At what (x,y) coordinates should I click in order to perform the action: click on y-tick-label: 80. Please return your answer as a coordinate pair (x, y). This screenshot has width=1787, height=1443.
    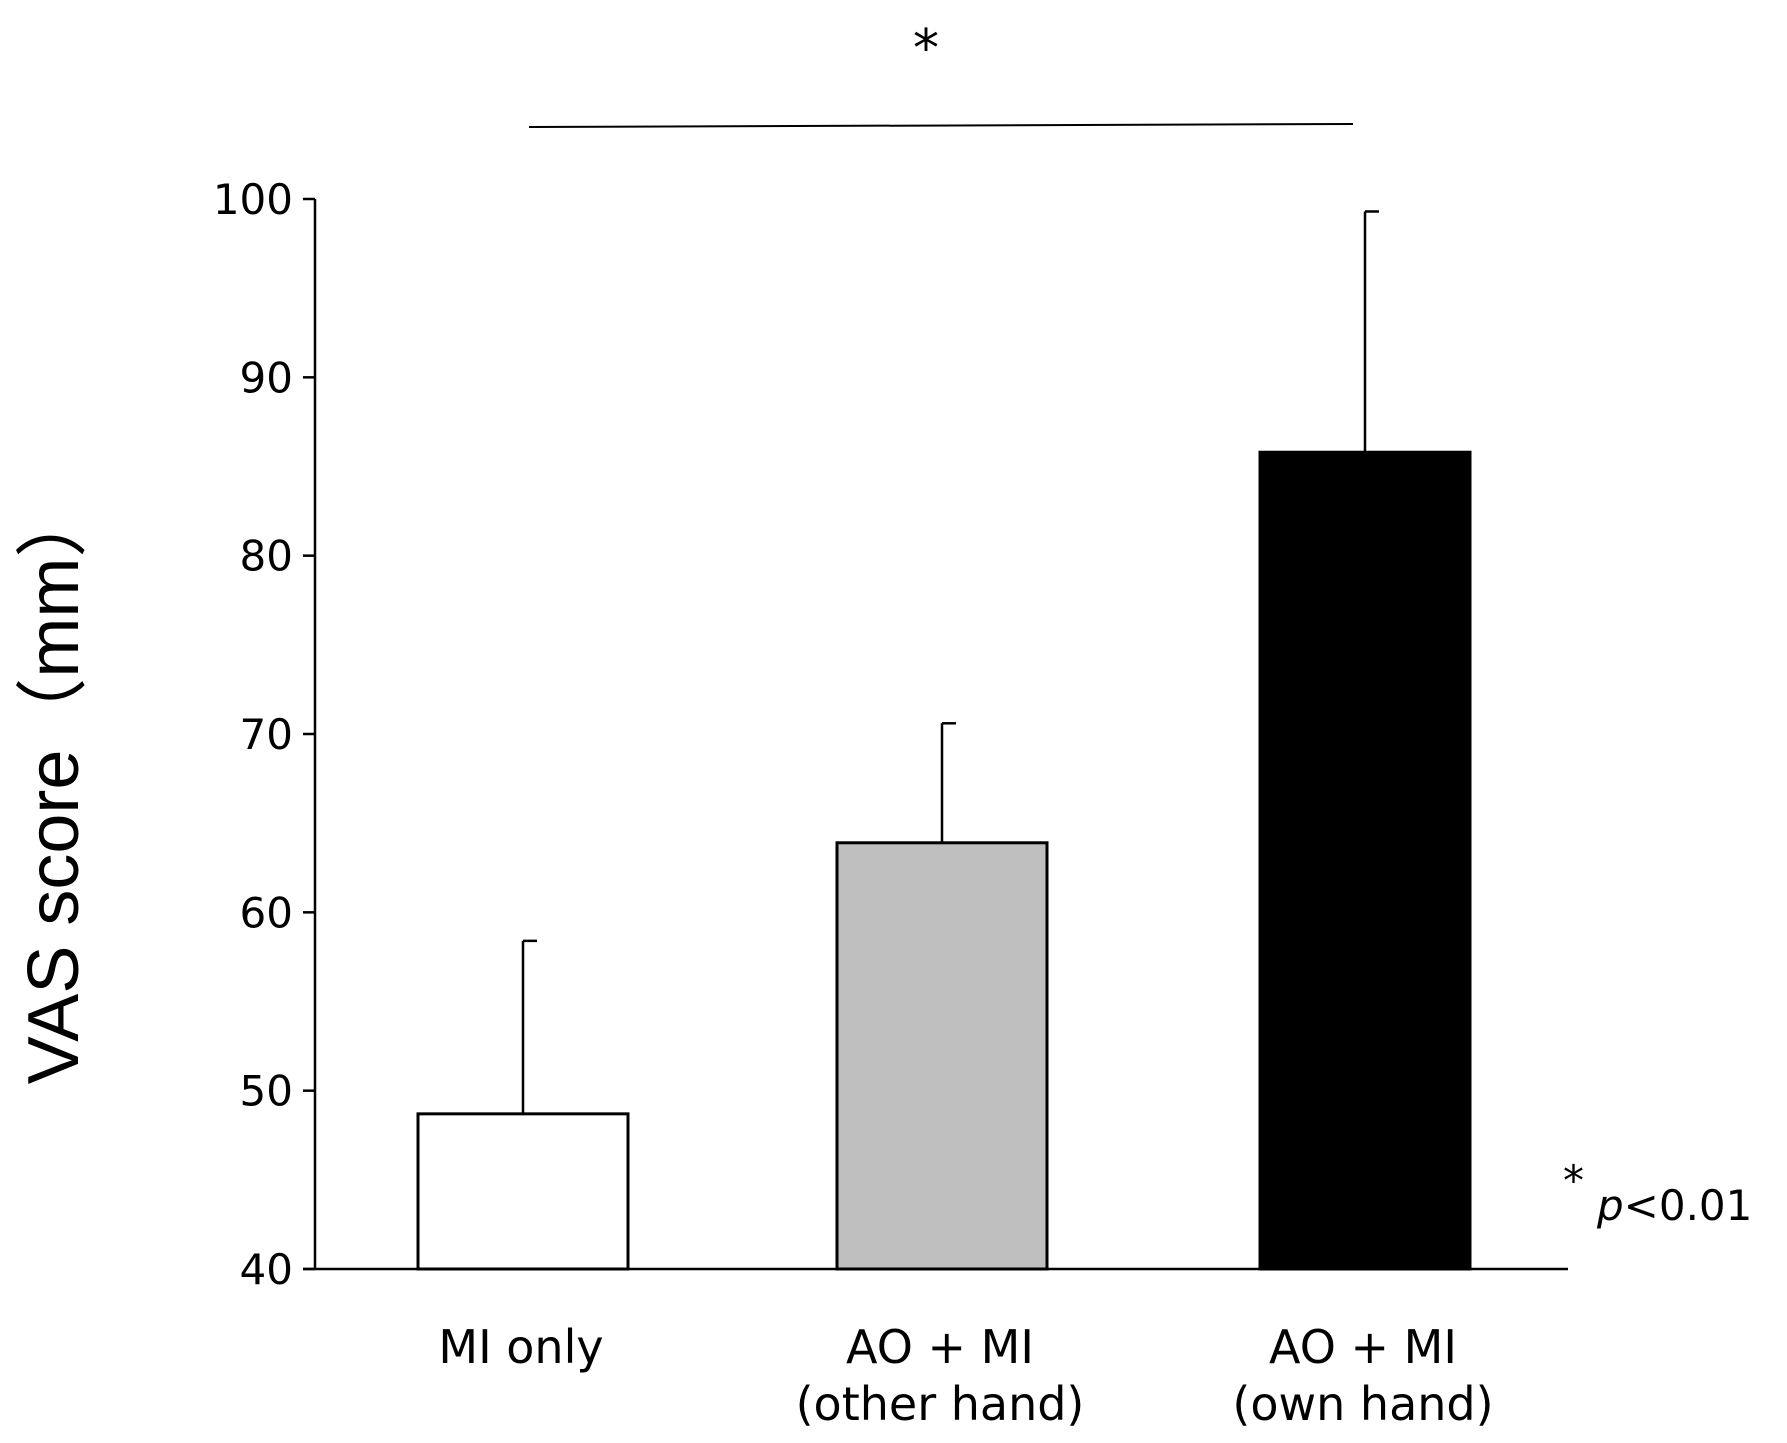
    Looking at the image, I should click on (266, 556).